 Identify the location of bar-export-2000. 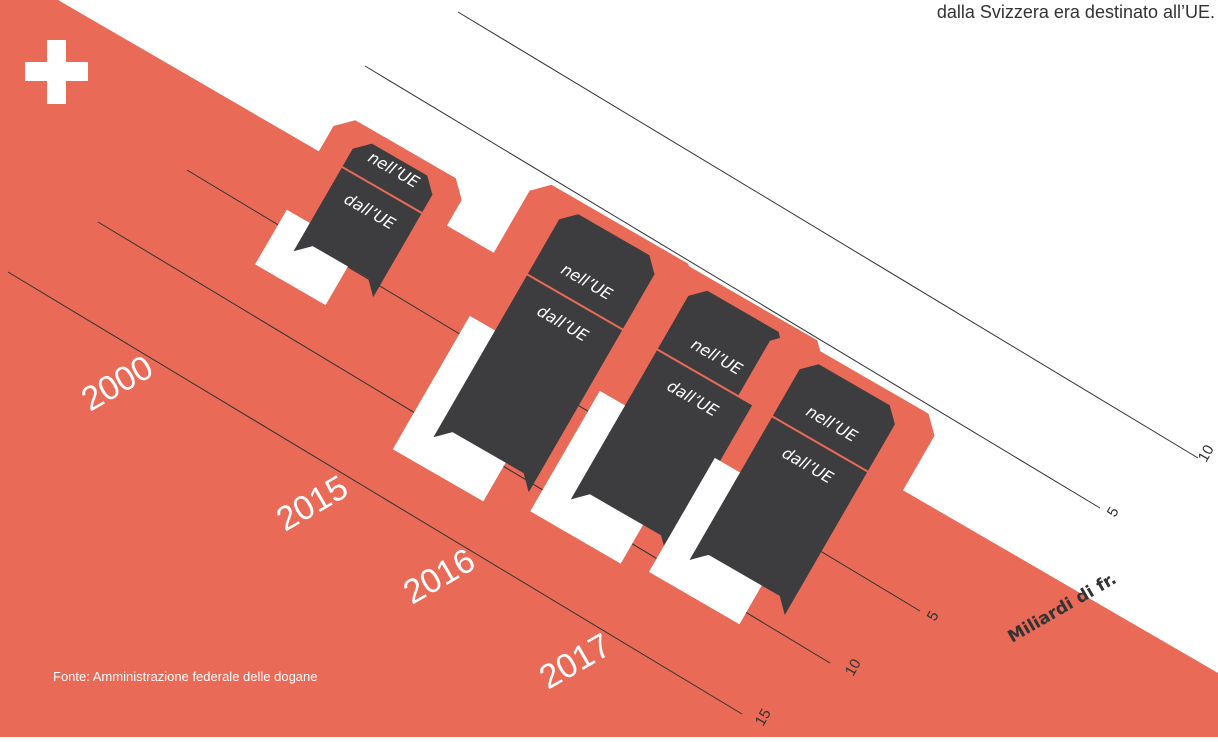
(387, 178).